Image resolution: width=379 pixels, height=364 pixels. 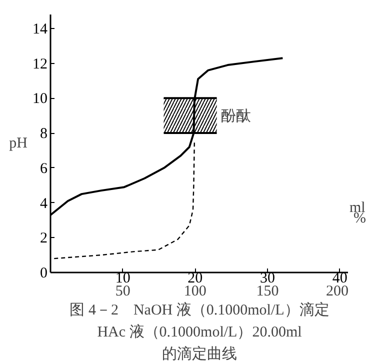 I want to click on x-tick-label: 10, so click(x=122, y=278).